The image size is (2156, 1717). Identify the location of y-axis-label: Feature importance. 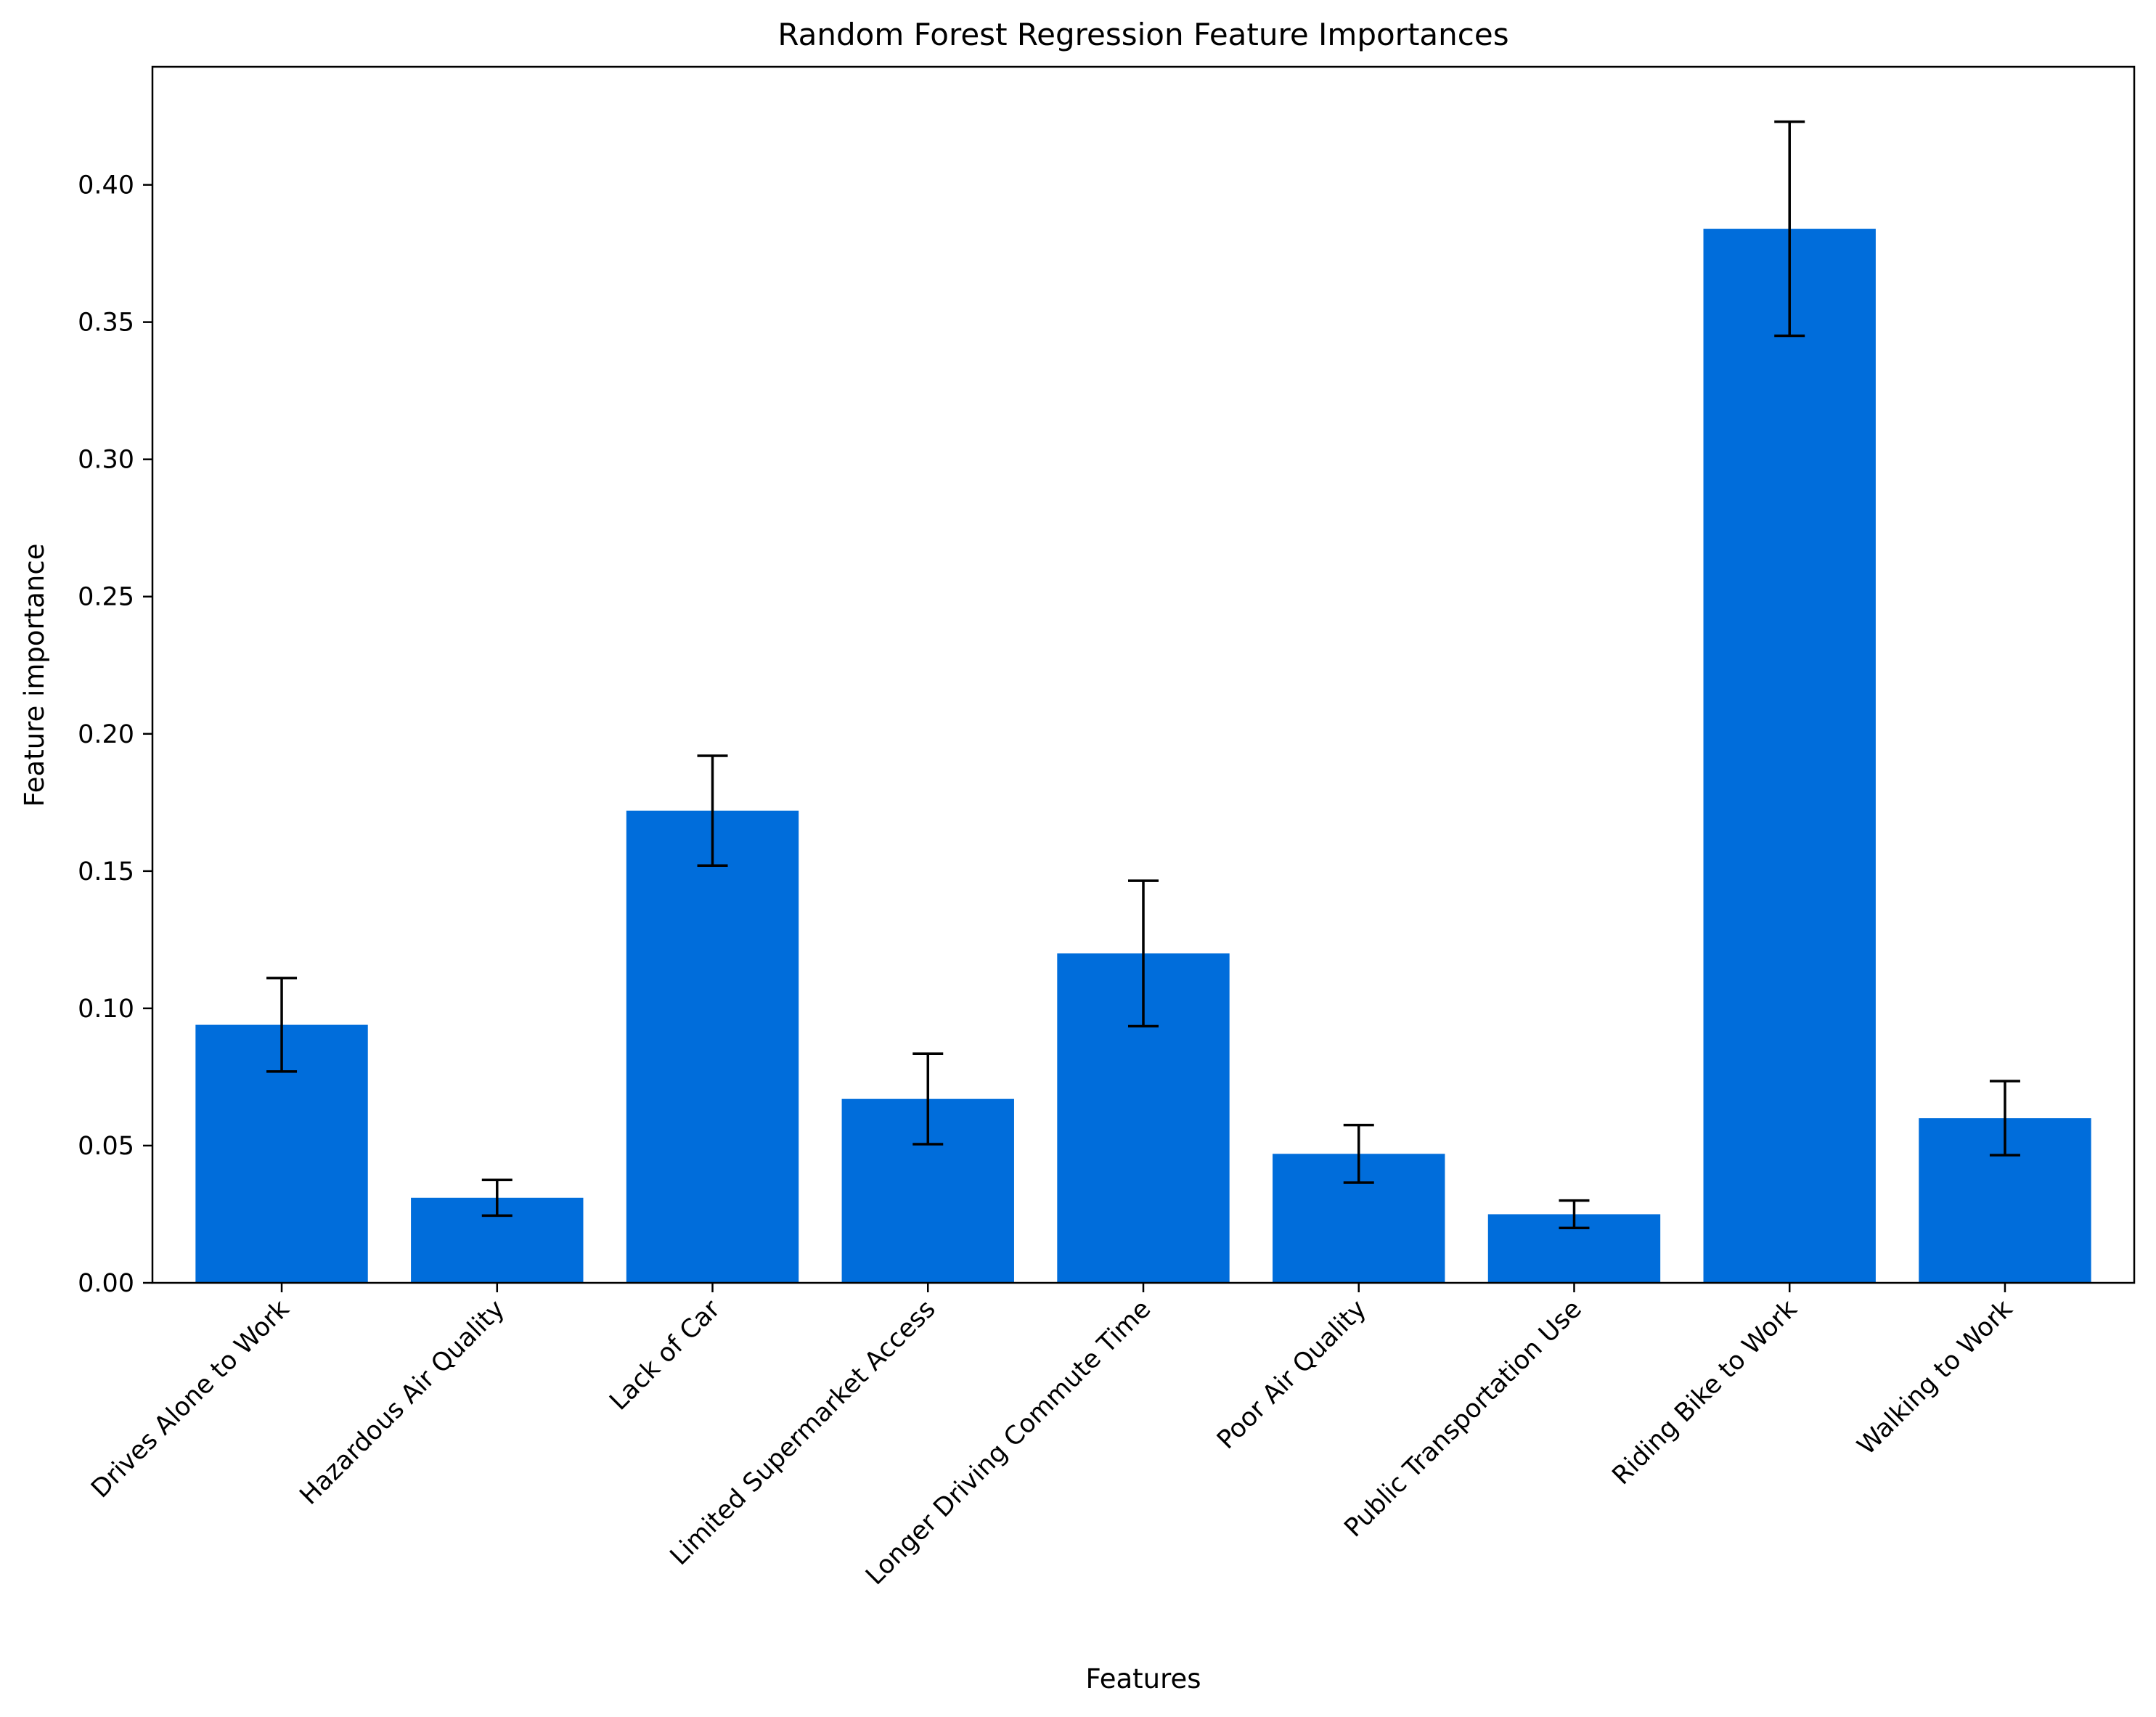
(34, 675).